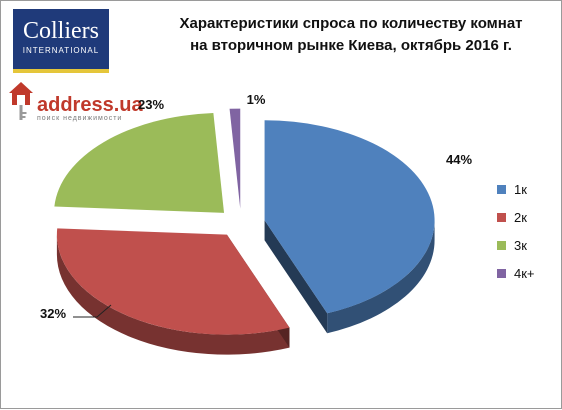 The image size is (562, 410). I want to click on data-label-2k: 32%, so click(53, 313).